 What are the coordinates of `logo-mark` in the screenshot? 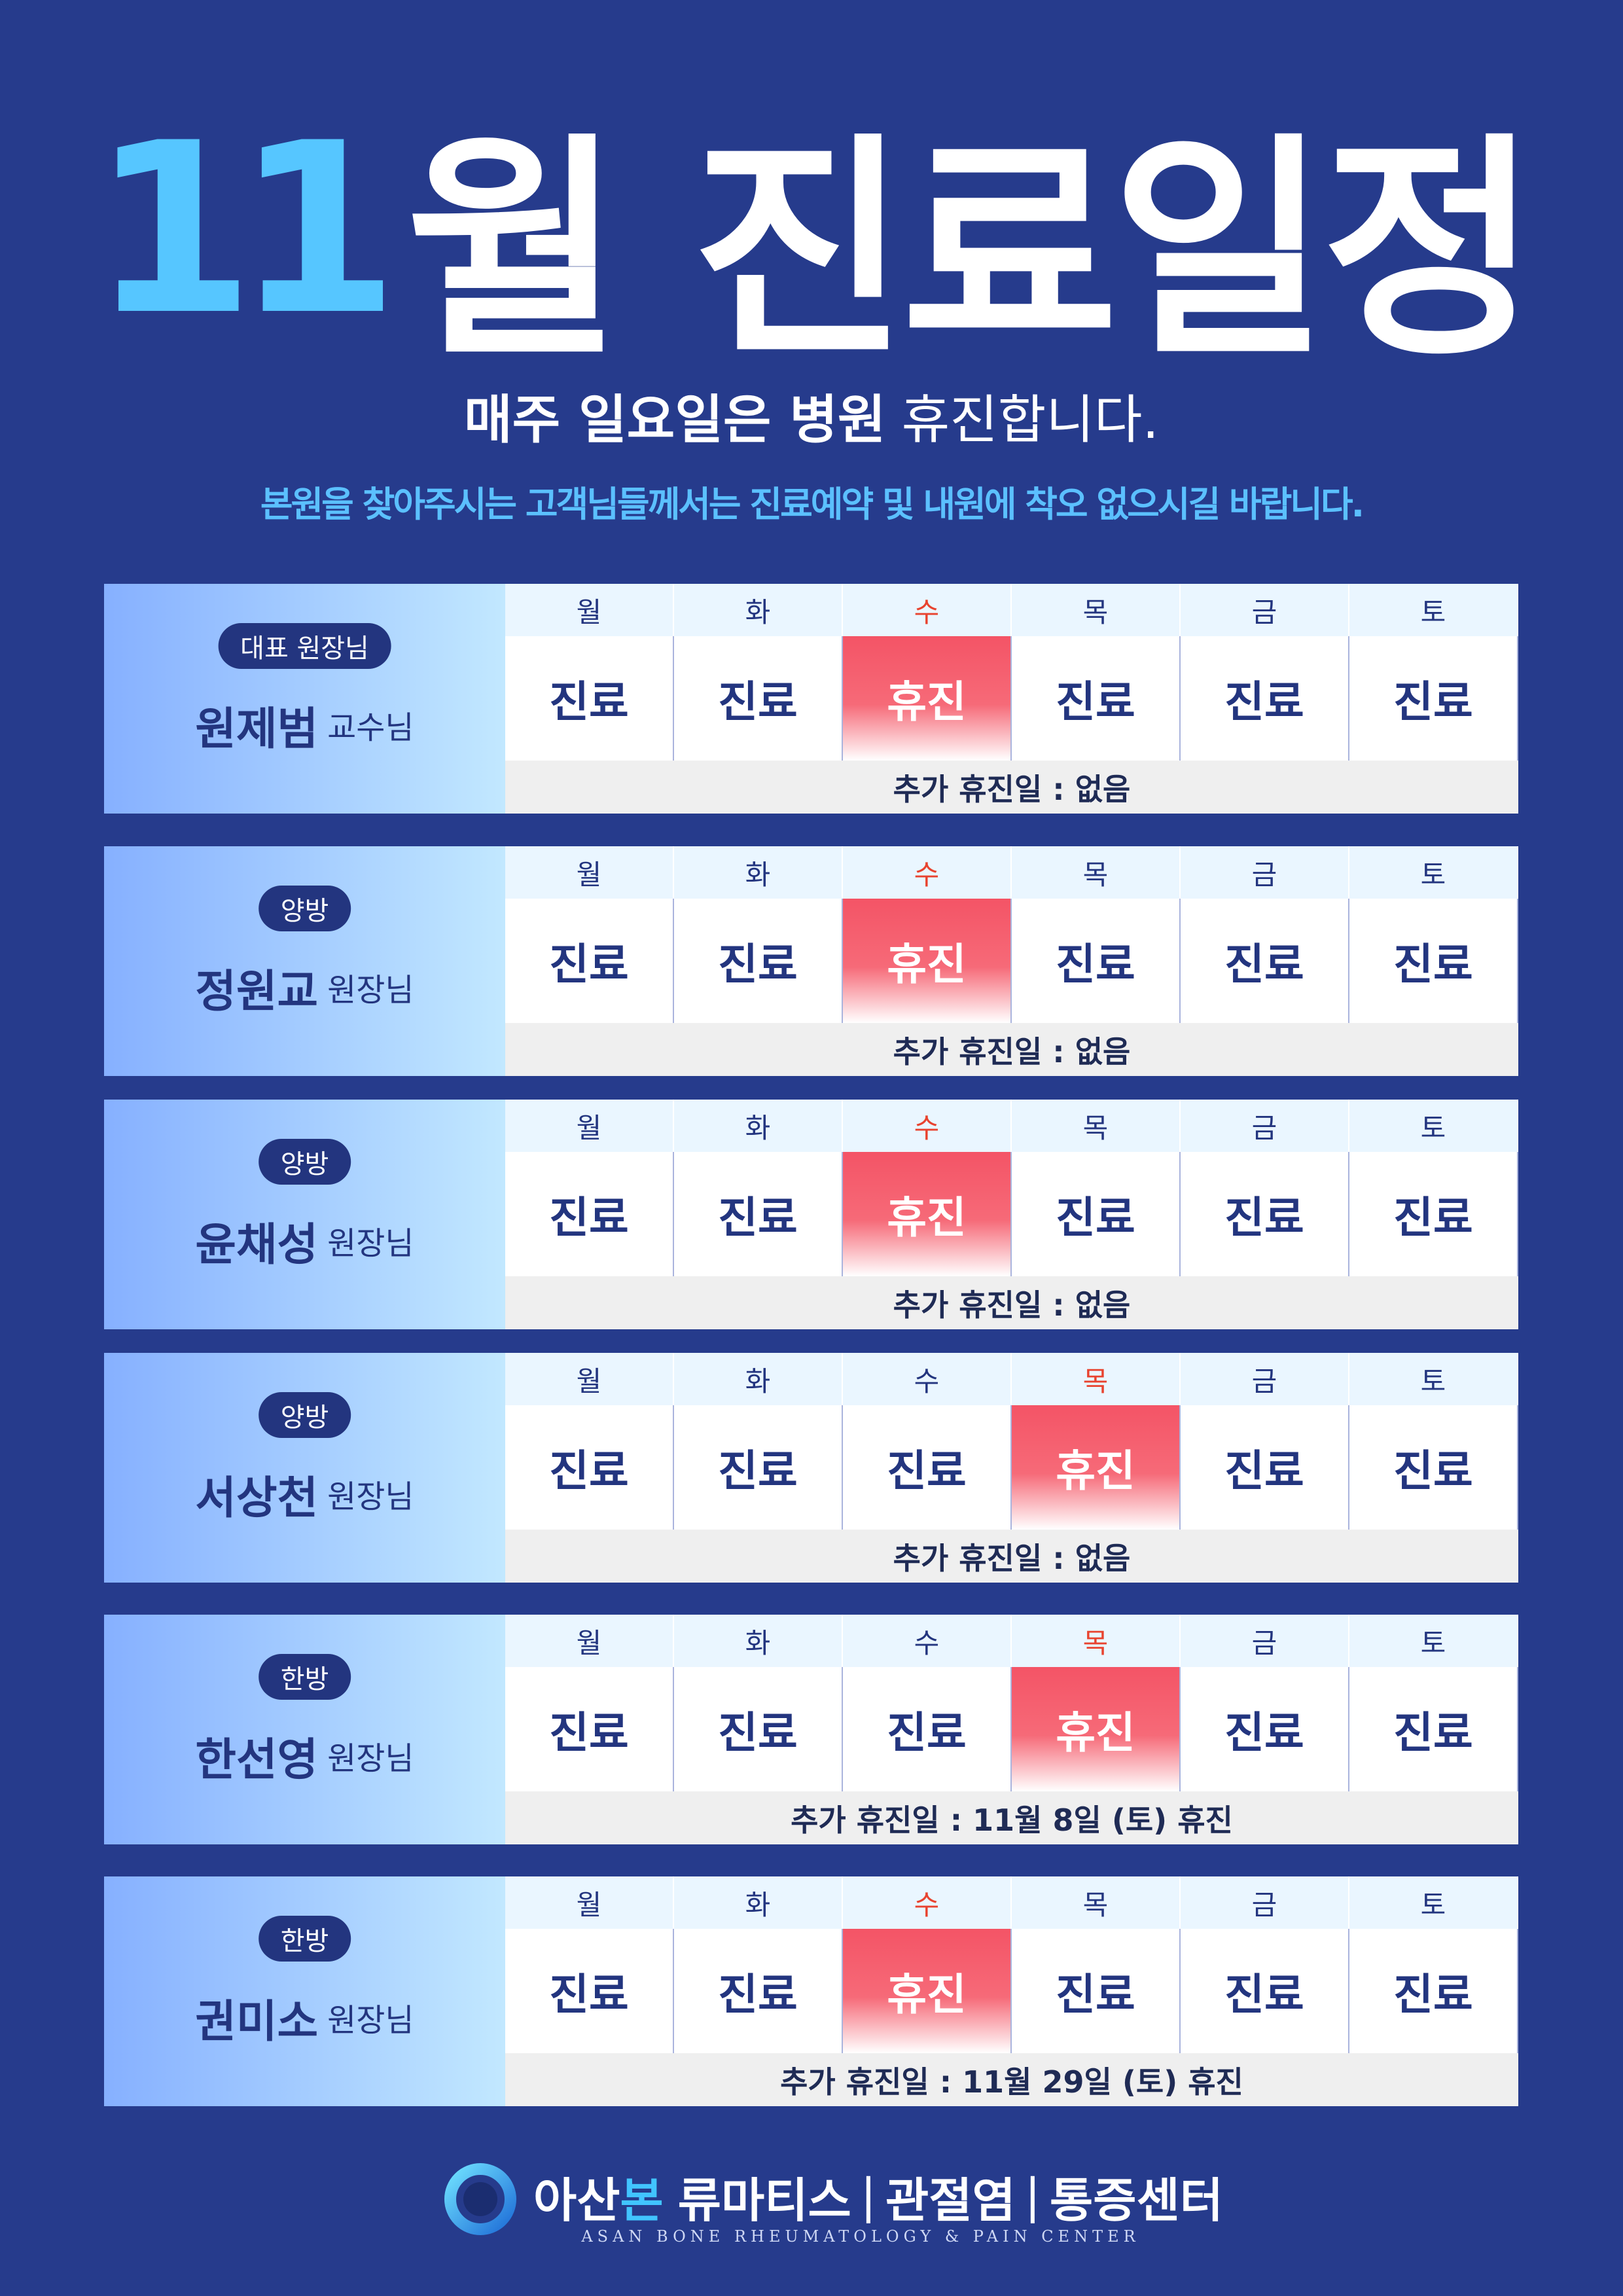 It's located at (480, 2199).